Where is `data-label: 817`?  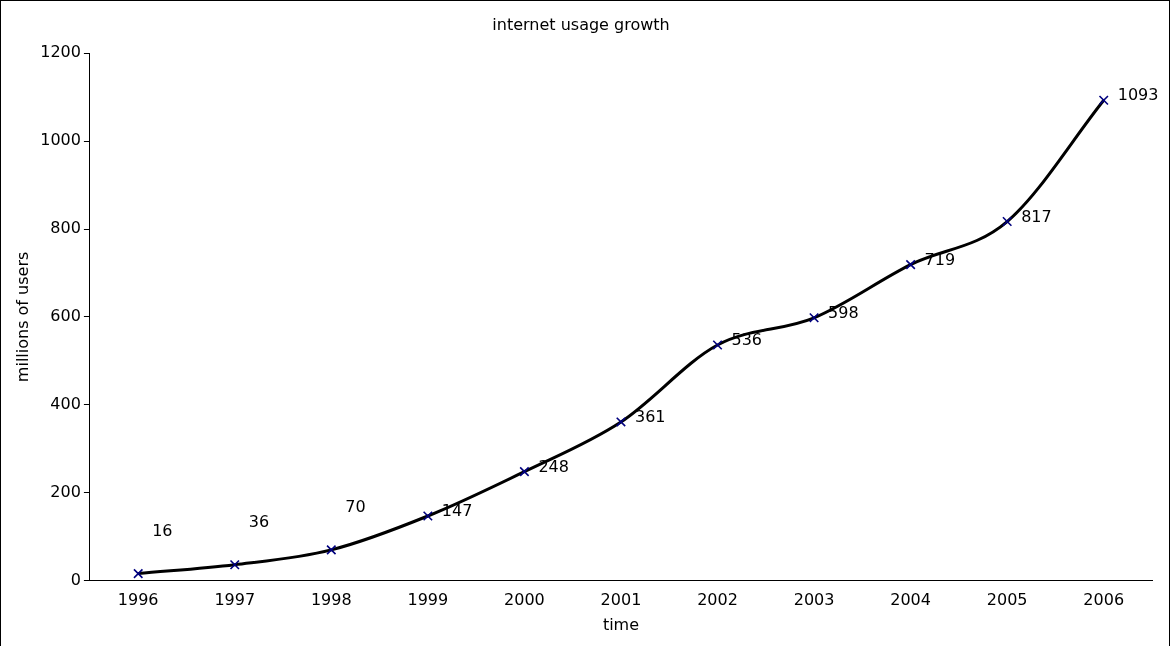
data-label: 817 is located at coordinates (1036, 216).